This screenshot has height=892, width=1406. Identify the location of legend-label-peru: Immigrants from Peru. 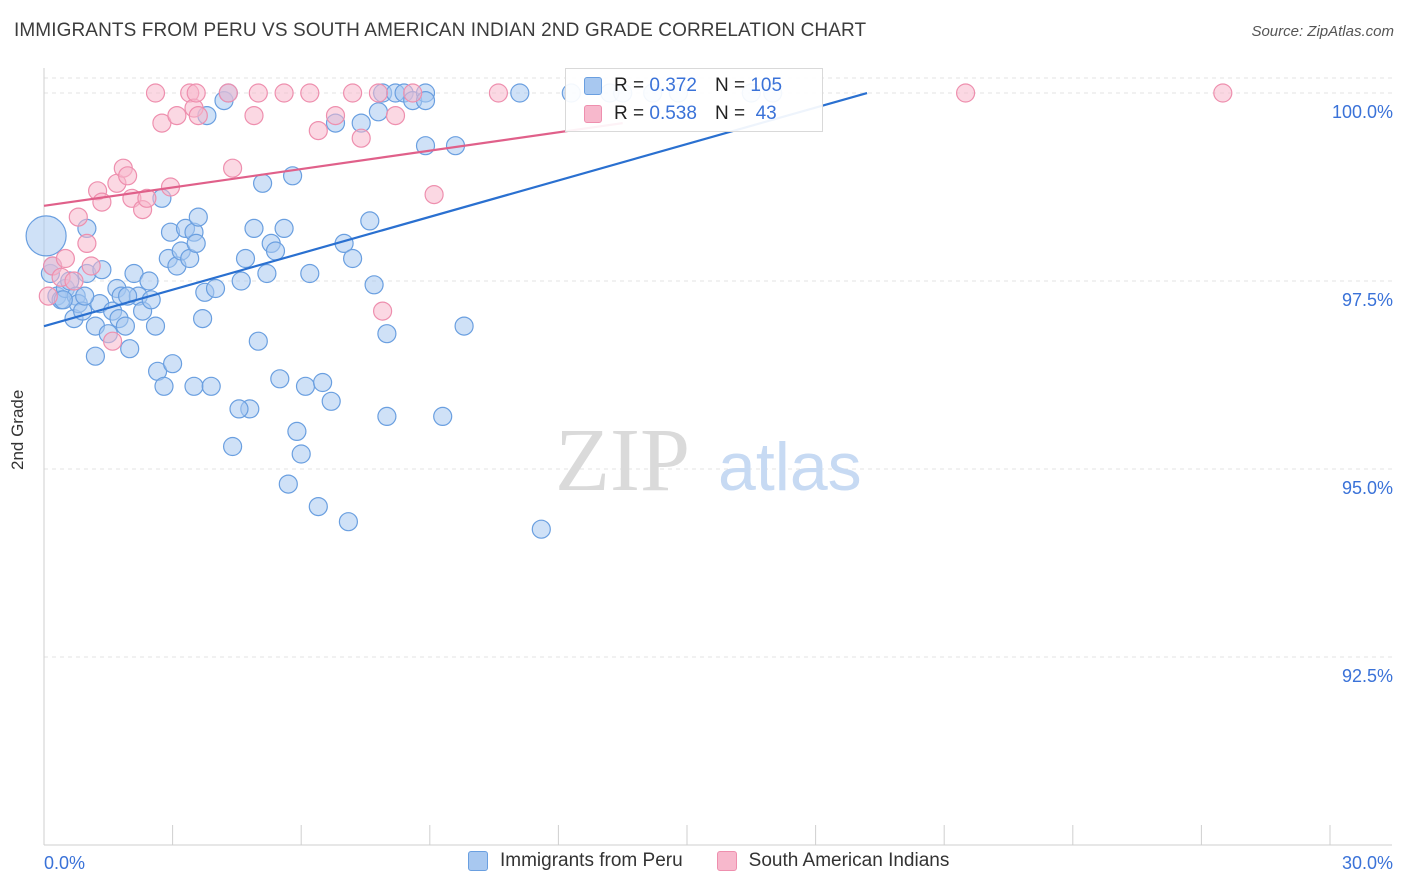
(591, 860).